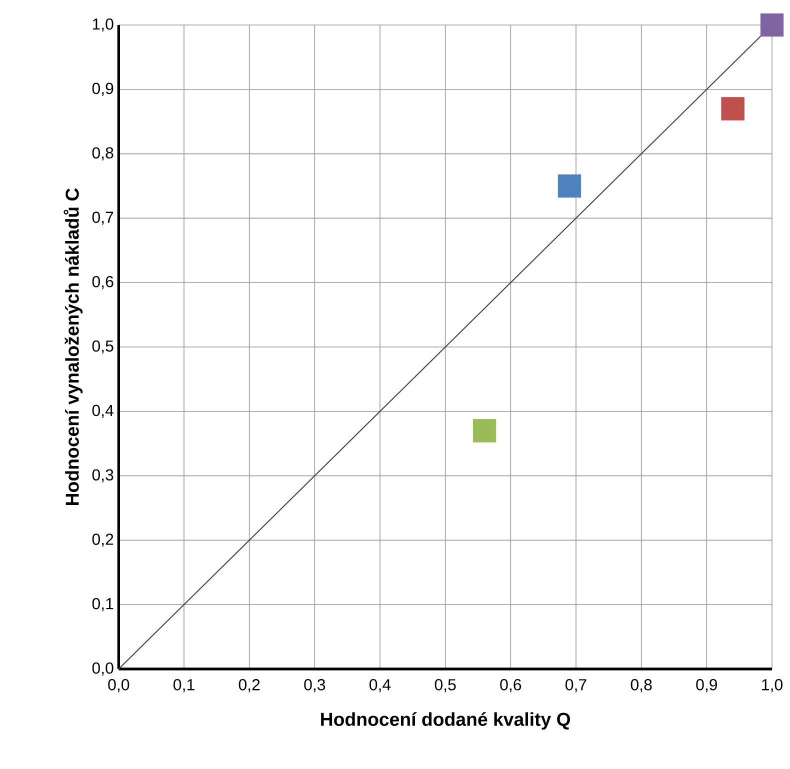 This screenshot has height=769, width=790. Describe the element at coordinates (103, 25) in the screenshot. I see `y-tick-label: 1,0` at that location.